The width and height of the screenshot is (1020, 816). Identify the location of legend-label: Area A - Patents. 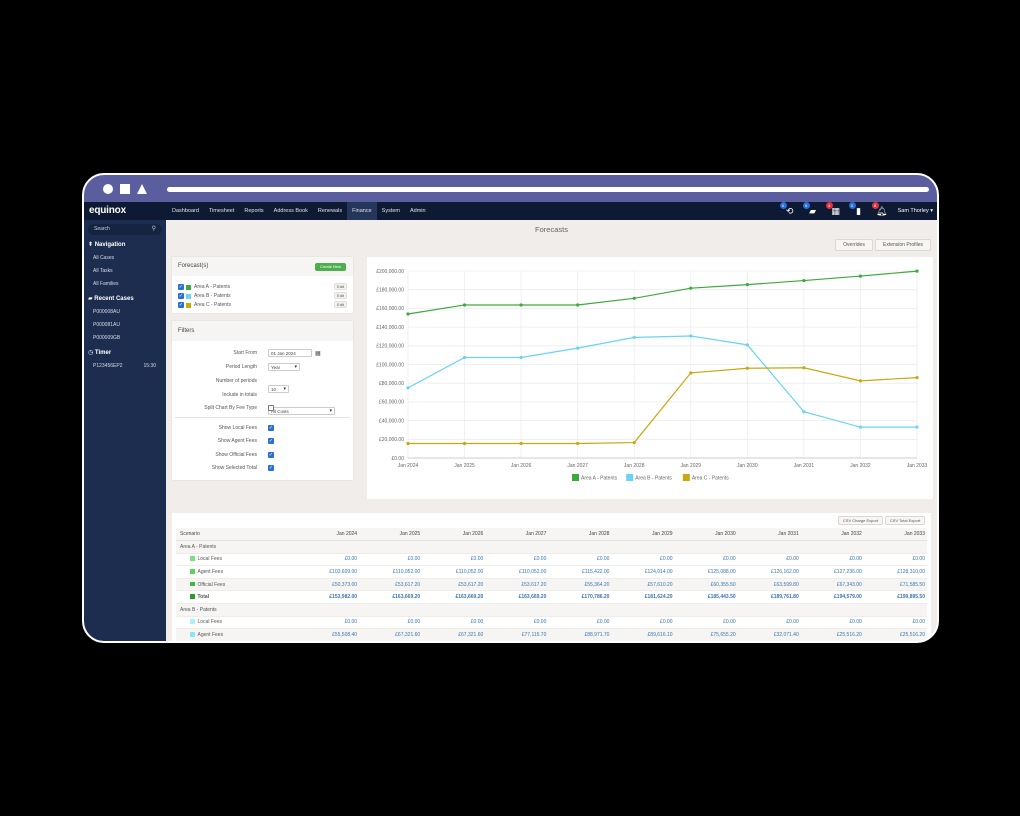
(599, 479).